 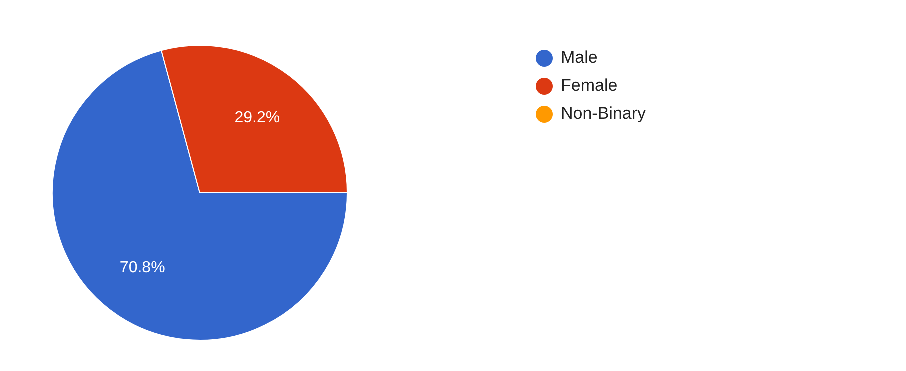 I want to click on legend-label: Male, so click(x=579, y=58).